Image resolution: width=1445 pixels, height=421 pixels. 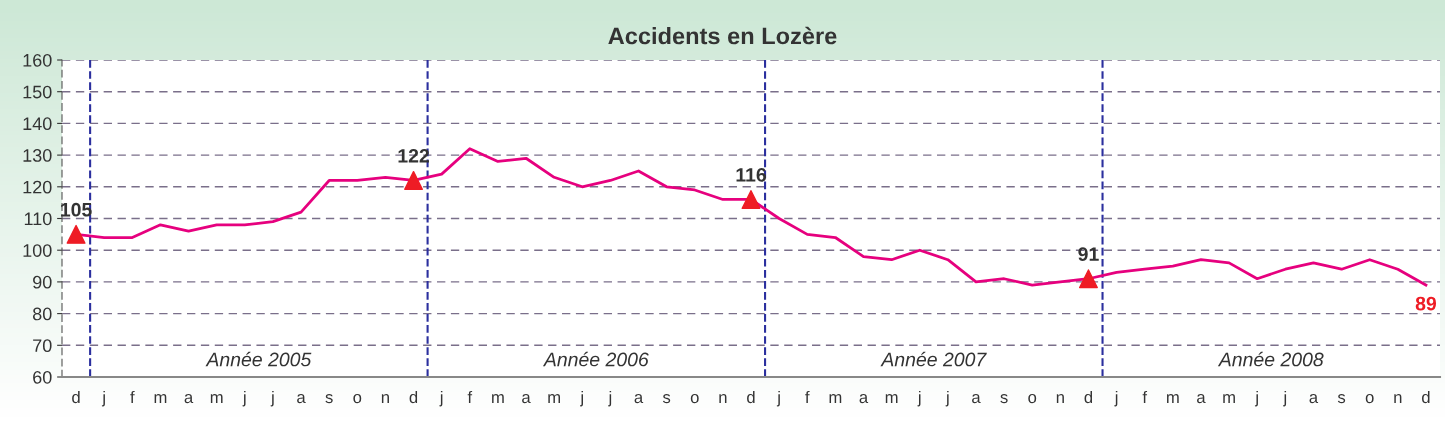 I want to click on y-tick-label: 60, so click(x=42, y=377).